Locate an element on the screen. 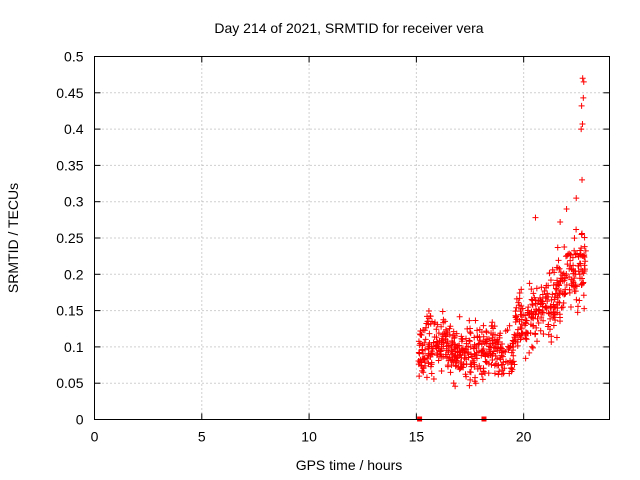  y-tick-label: 0.4 is located at coordinates (74, 129).